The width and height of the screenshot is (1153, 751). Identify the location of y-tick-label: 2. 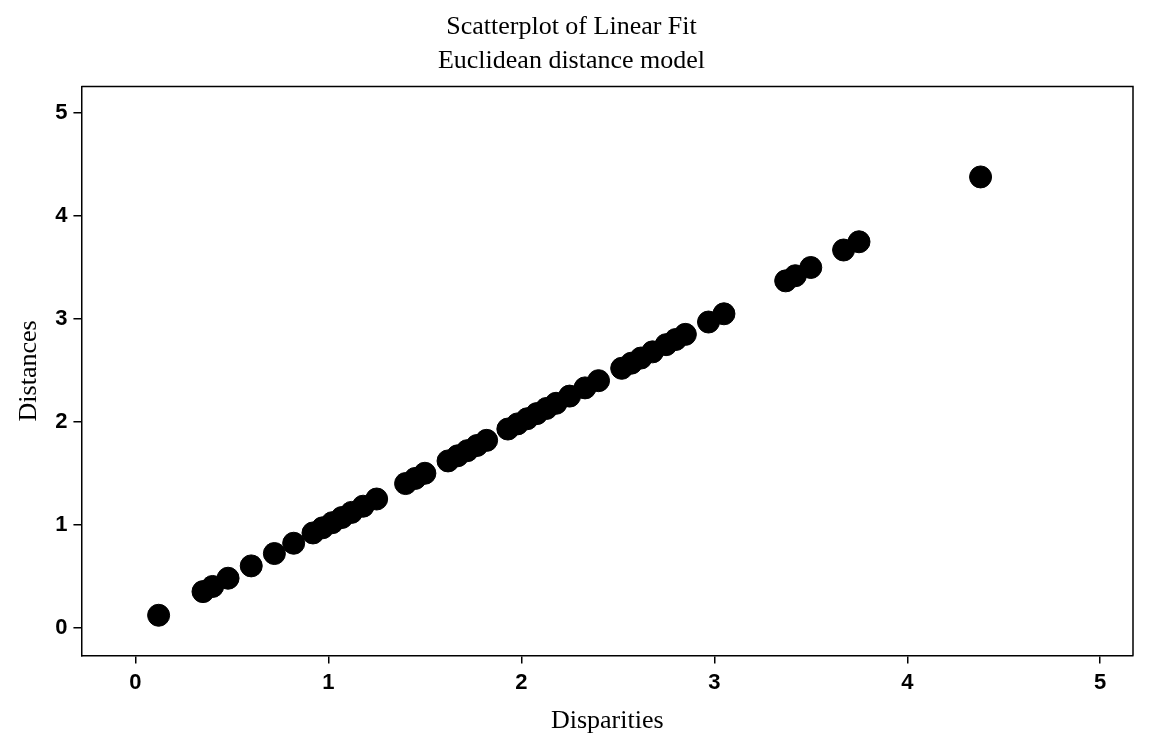
(61, 420).